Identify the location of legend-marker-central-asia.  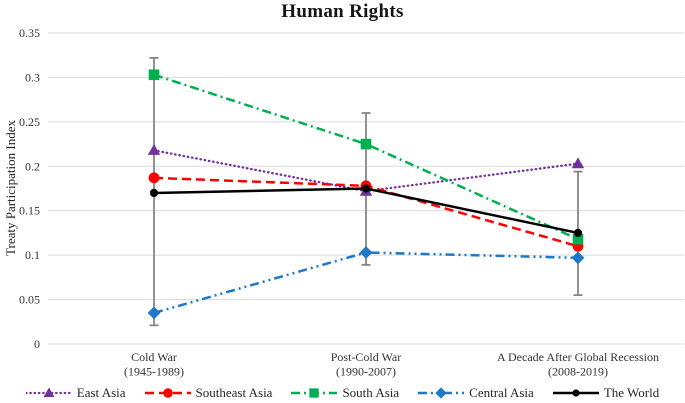
(441, 393).